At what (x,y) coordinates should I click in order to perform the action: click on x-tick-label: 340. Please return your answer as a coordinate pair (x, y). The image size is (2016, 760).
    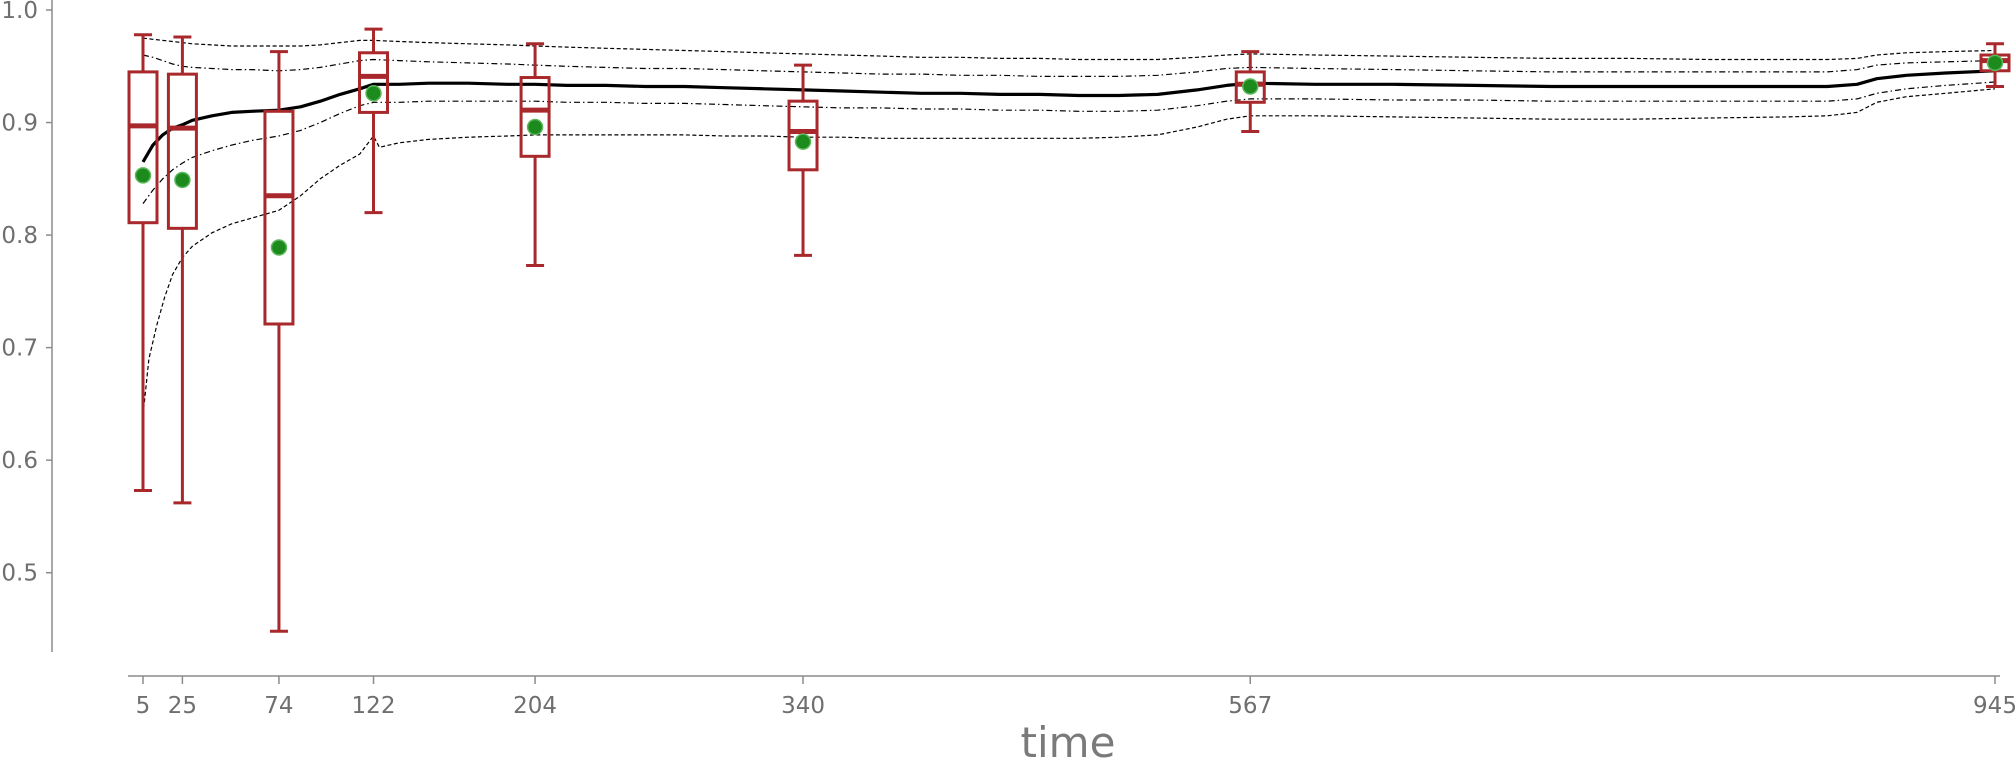
    Looking at the image, I should click on (803, 706).